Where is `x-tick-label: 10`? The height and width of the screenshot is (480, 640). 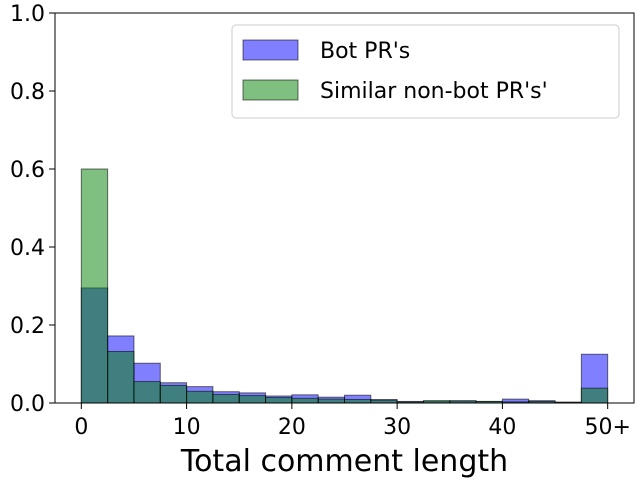 x-tick-label: 10 is located at coordinates (187, 427).